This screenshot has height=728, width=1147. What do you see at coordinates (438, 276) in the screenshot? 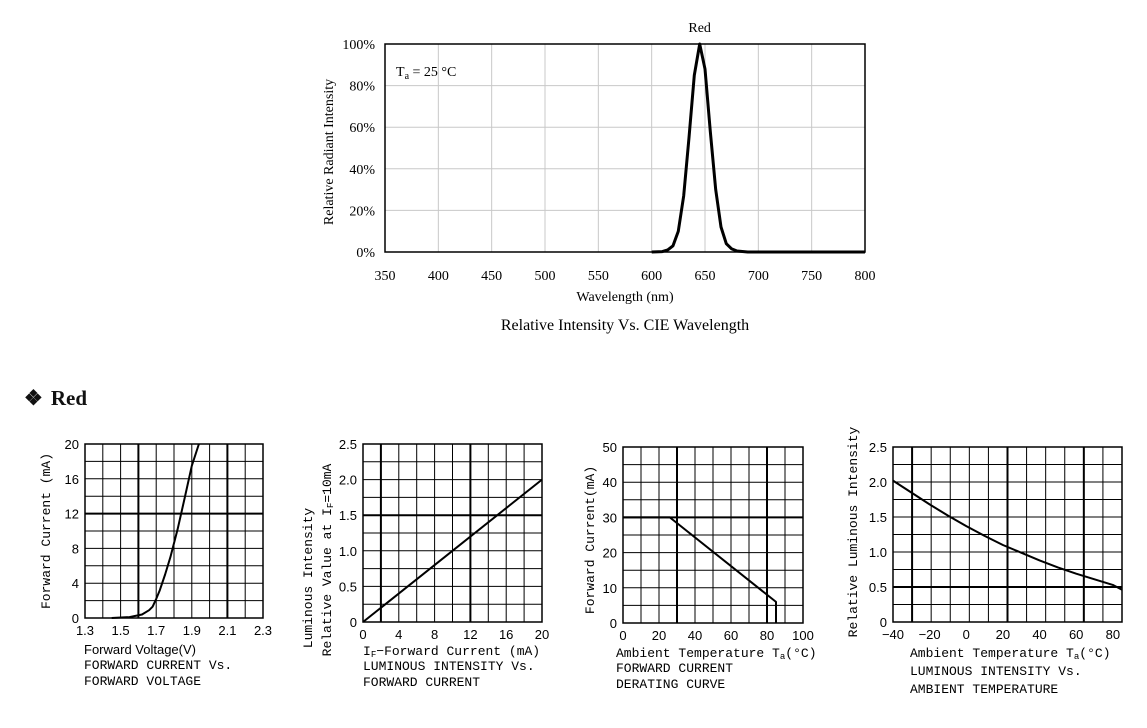
I see `x-tick-label: 400` at bounding box center [438, 276].